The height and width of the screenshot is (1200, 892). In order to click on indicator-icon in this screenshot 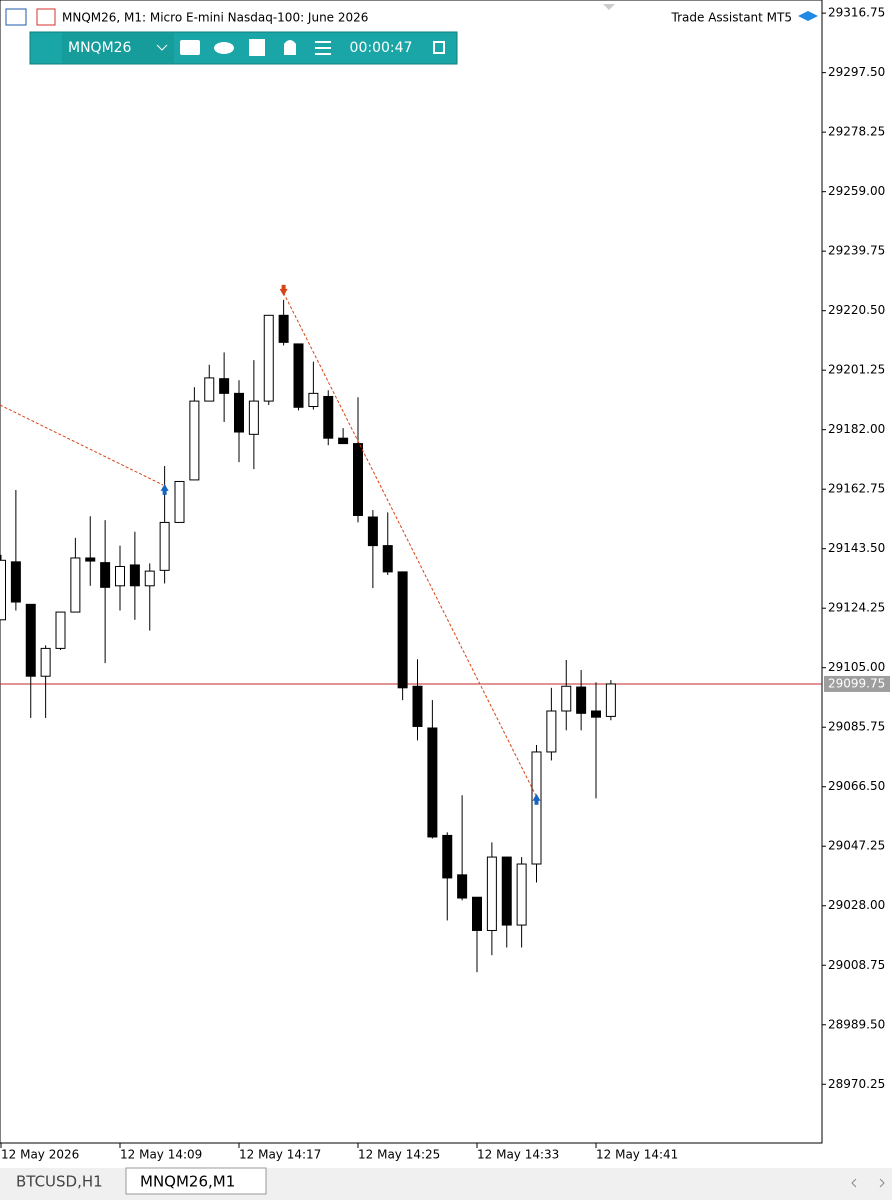, I will do `click(808, 16)`.